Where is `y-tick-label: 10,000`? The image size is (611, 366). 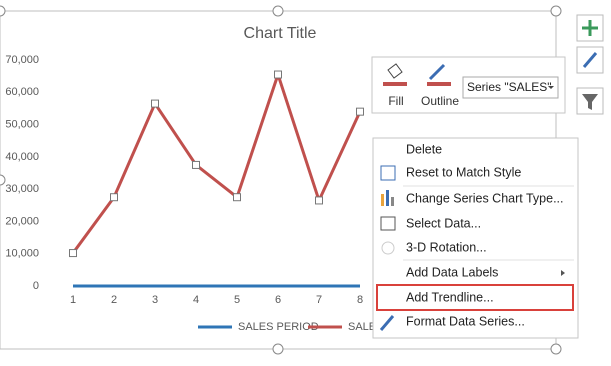
y-tick-label: 10,000 is located at coordinates (22, 254).